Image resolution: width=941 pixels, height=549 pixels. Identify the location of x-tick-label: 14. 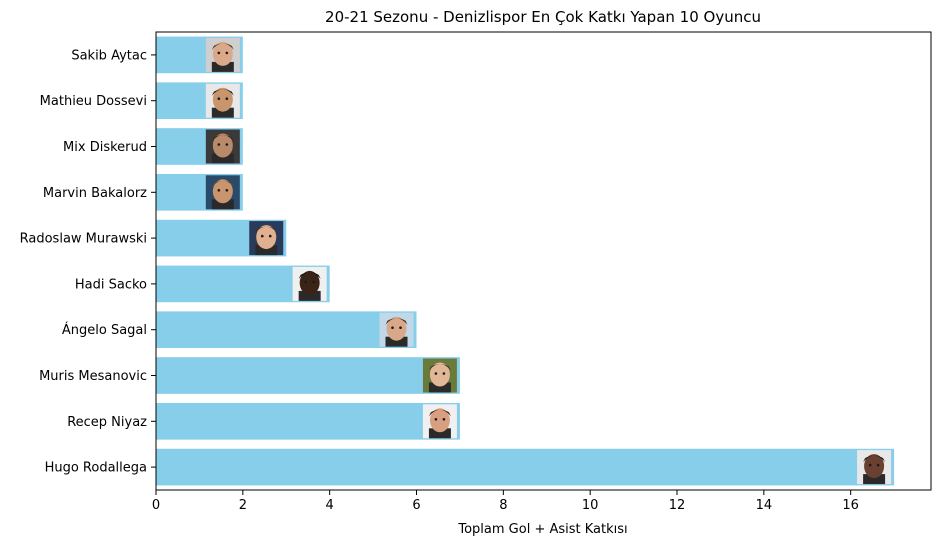
(764, 505).